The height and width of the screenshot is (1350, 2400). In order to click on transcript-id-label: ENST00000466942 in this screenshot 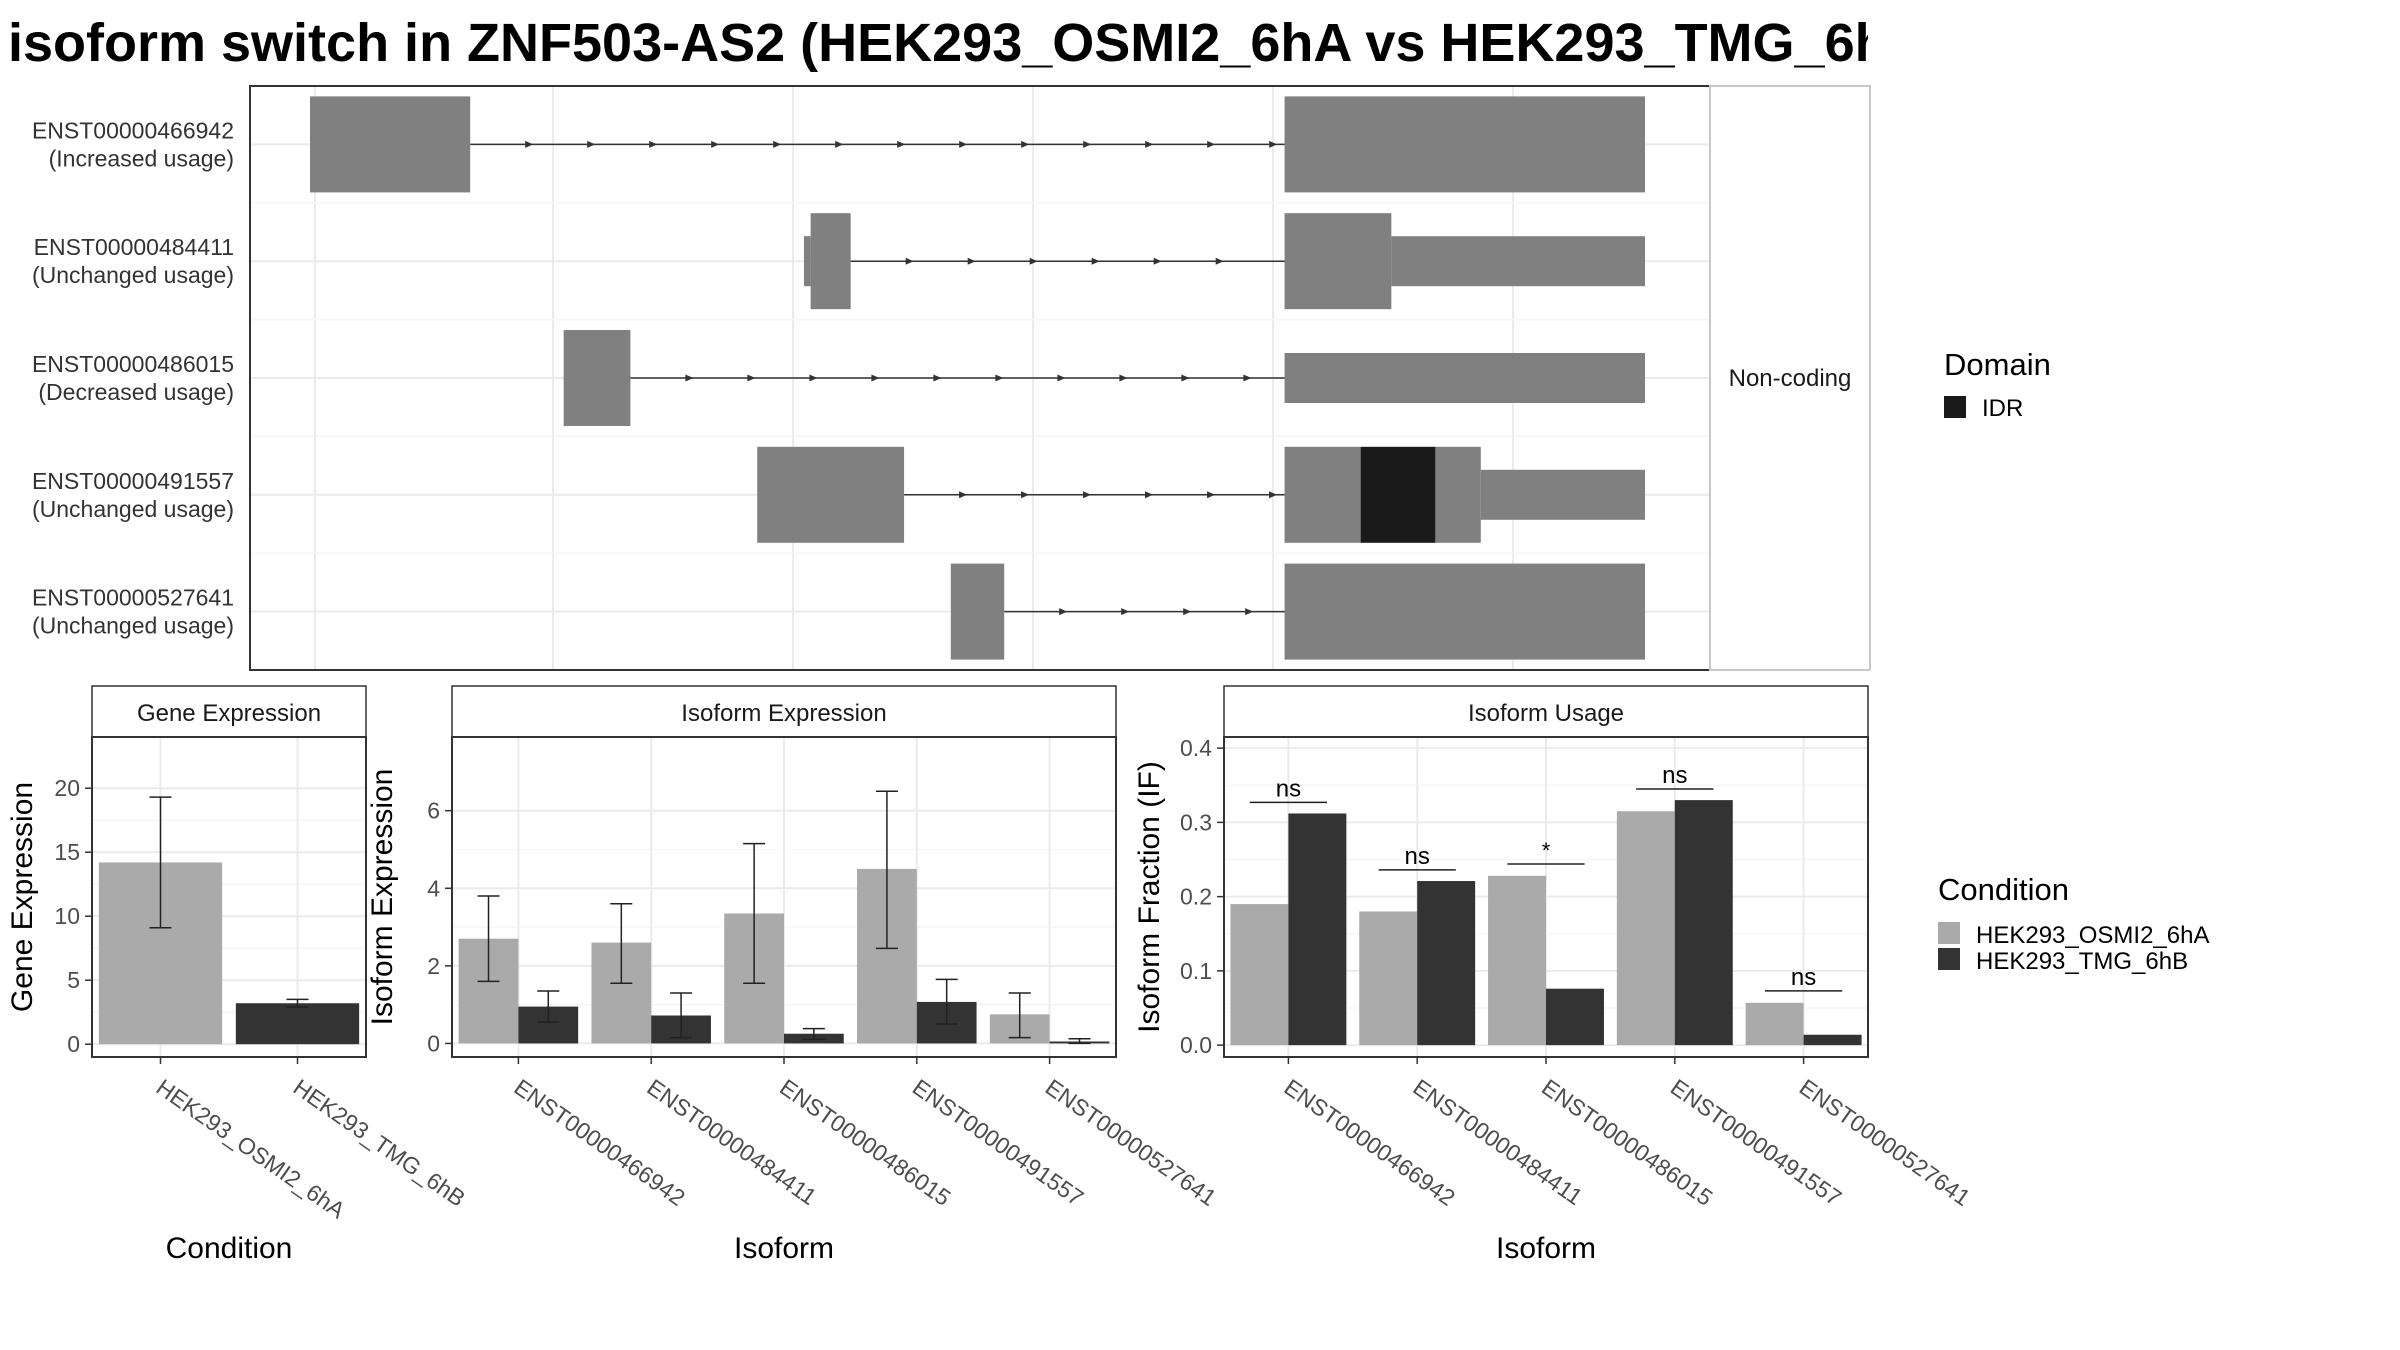, I will do `click(133, 130)`.